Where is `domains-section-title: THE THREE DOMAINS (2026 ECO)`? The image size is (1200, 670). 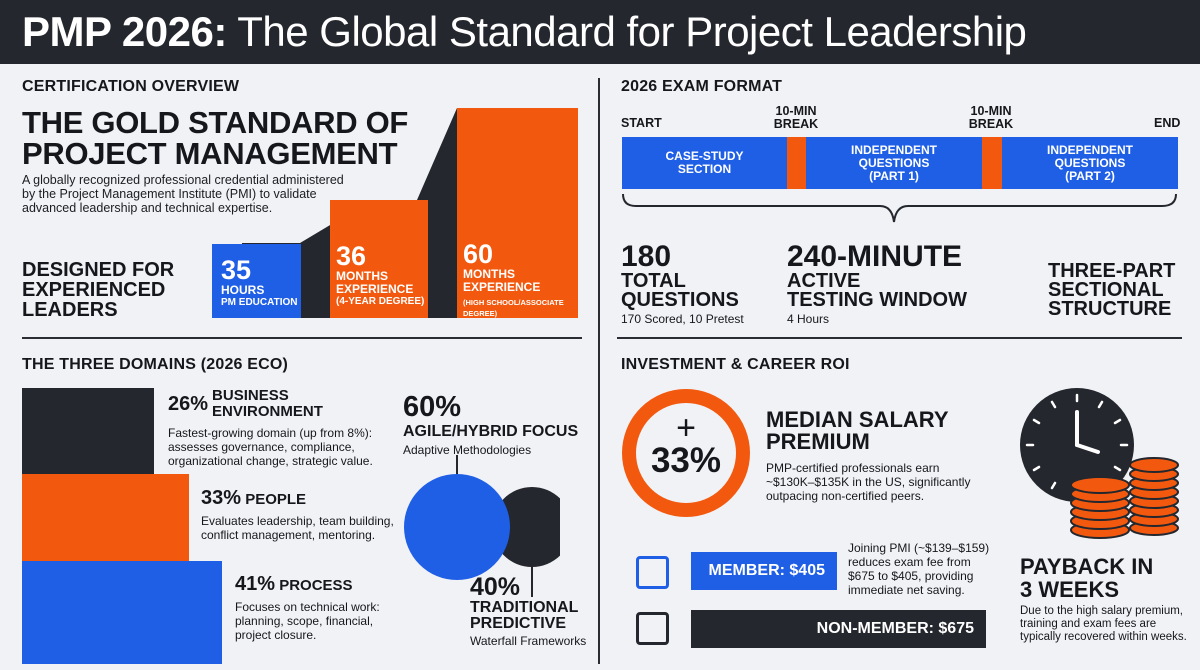
domains-section-title: THE THREE DOMAINS (2026 ECO) is located at coordinates (155, 364).